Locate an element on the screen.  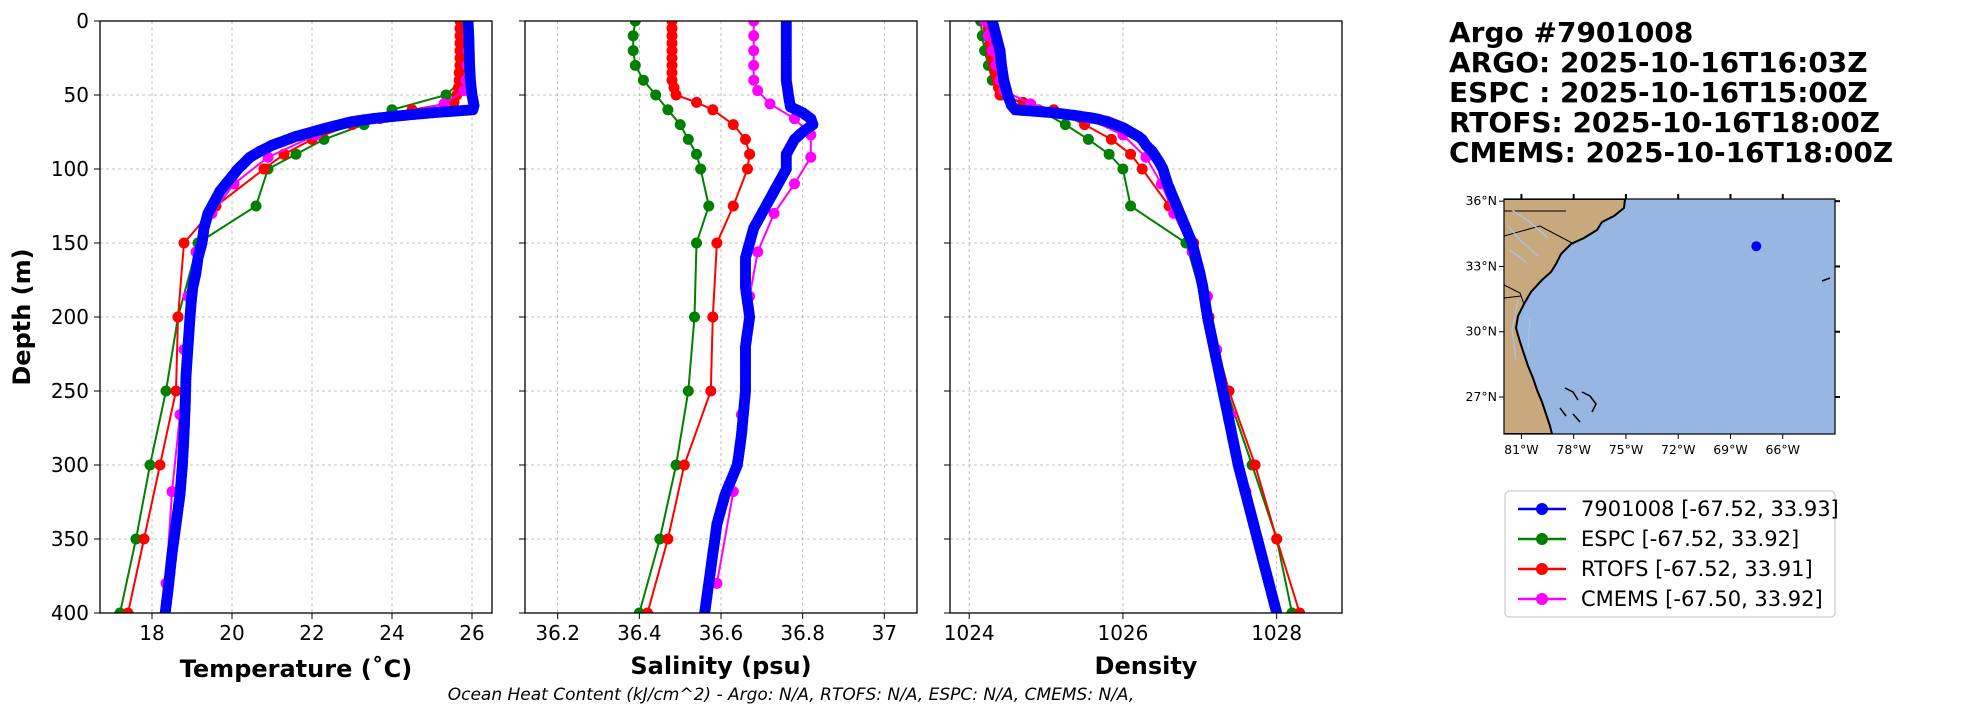
argo-float-marker-icon is located at coordinates (1756, 246).